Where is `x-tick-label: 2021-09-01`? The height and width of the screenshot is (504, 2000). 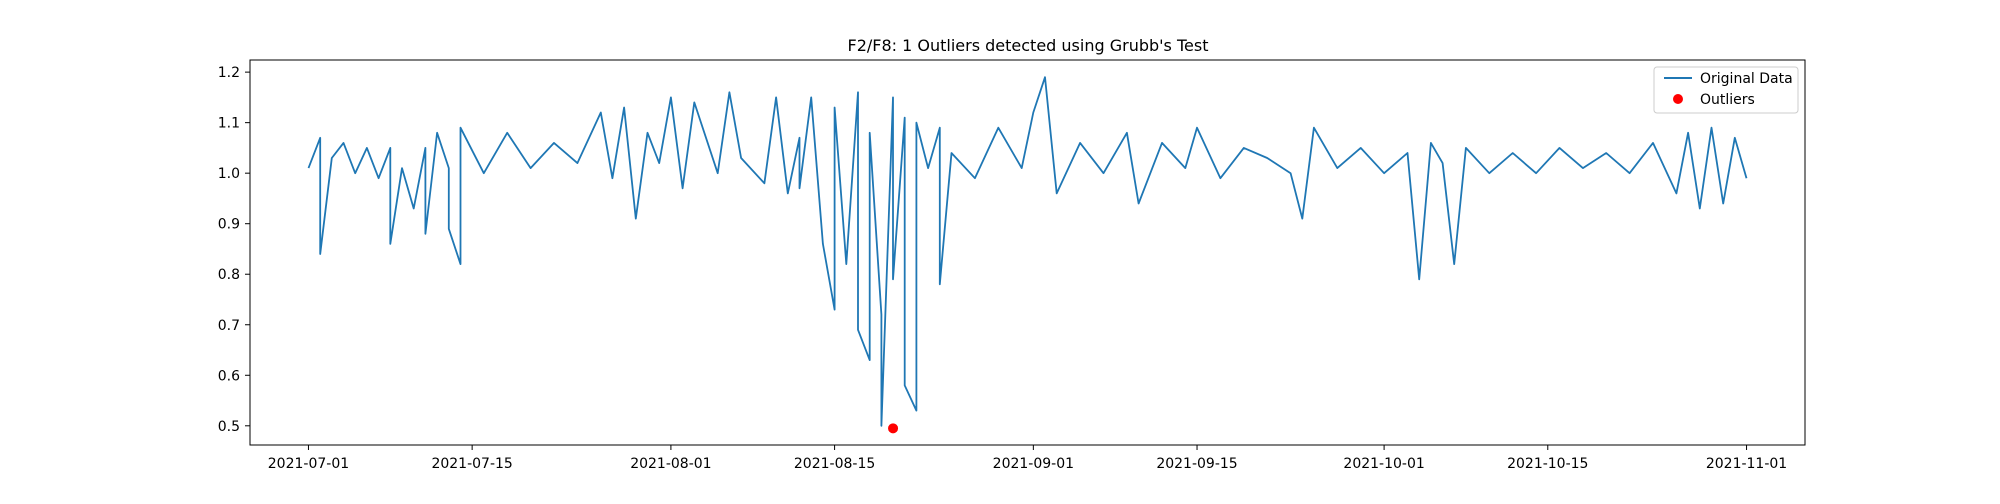
x-tick-label: 2021-09-01 is located at coordinates (1033, 464).